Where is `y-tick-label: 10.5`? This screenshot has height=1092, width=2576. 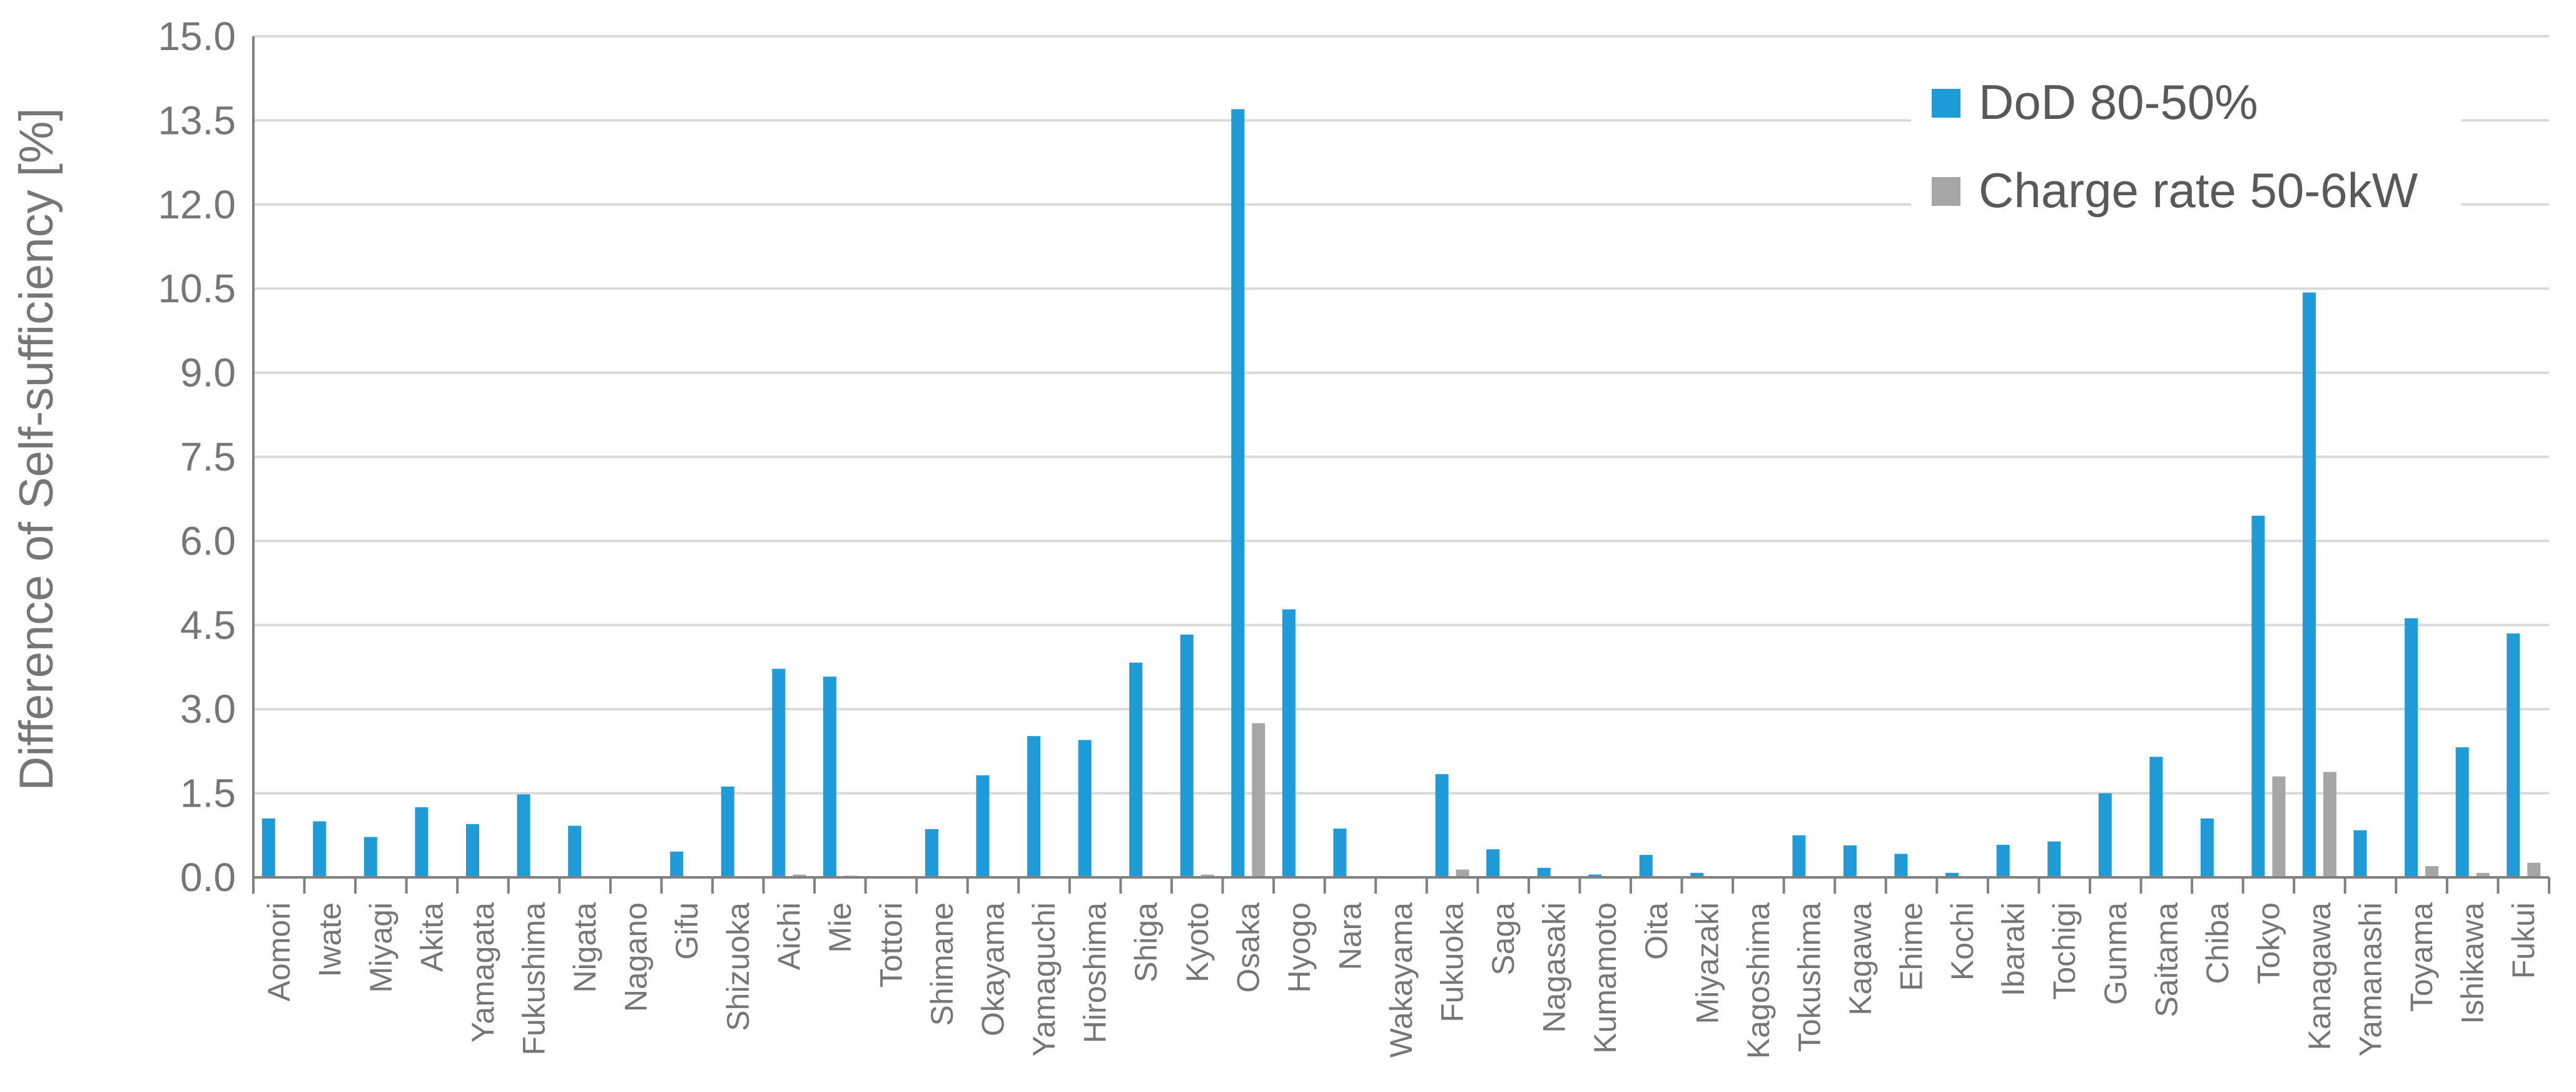
y-tick-label: 10.5 is located at coordinates (197, 288).